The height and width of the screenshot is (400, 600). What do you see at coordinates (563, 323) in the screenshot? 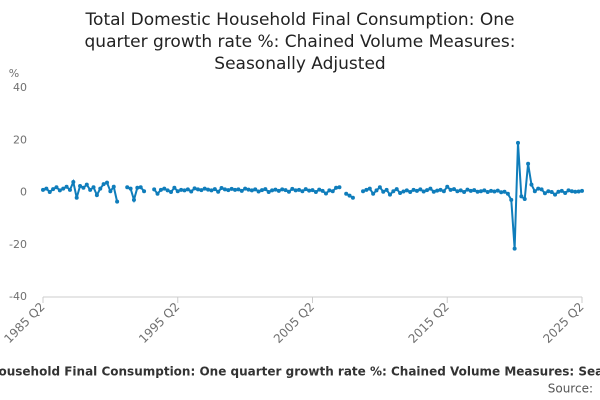
I see `x-tick-label: 2025 Q2` at bounding box center [563, 323].